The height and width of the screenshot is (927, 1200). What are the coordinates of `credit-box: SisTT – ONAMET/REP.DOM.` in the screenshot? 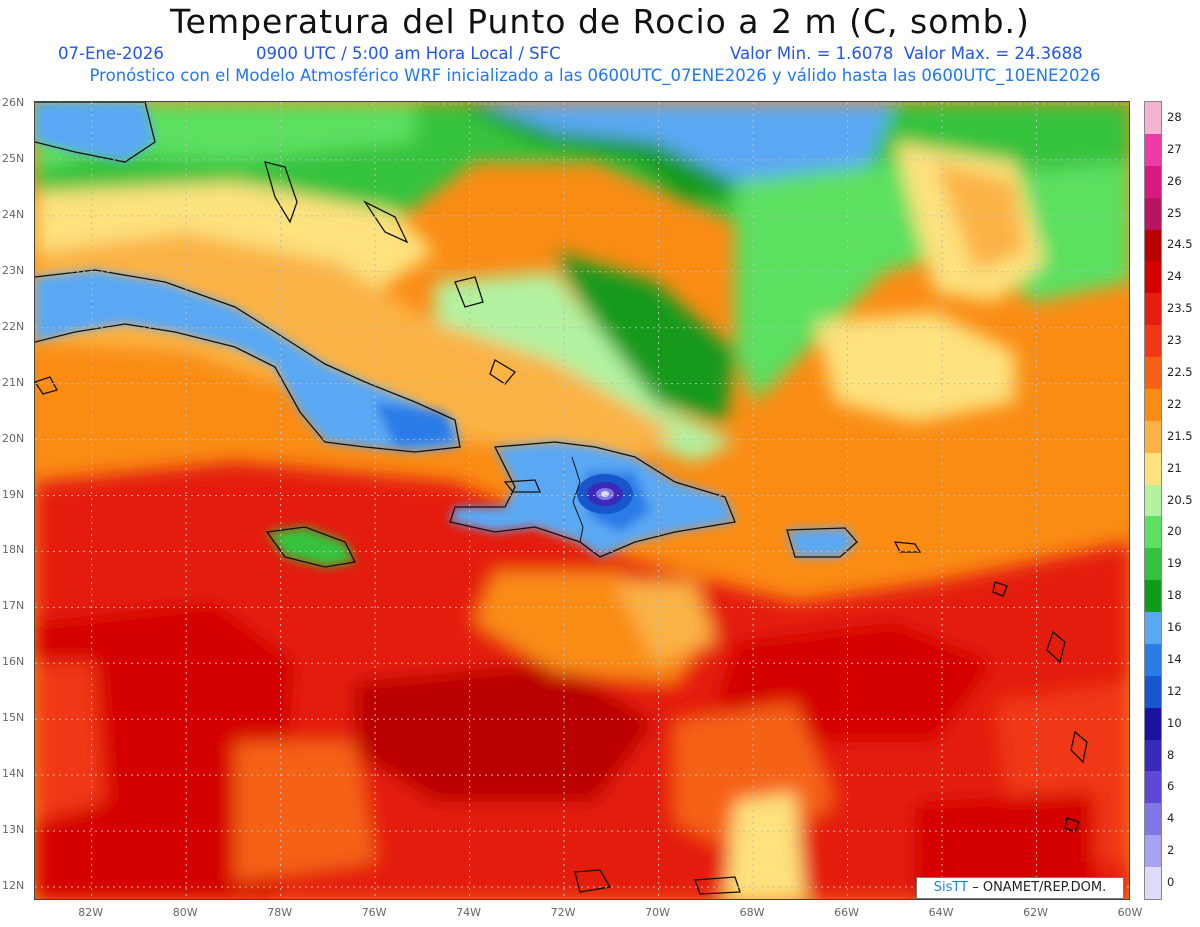 It's located at (1020, 888).